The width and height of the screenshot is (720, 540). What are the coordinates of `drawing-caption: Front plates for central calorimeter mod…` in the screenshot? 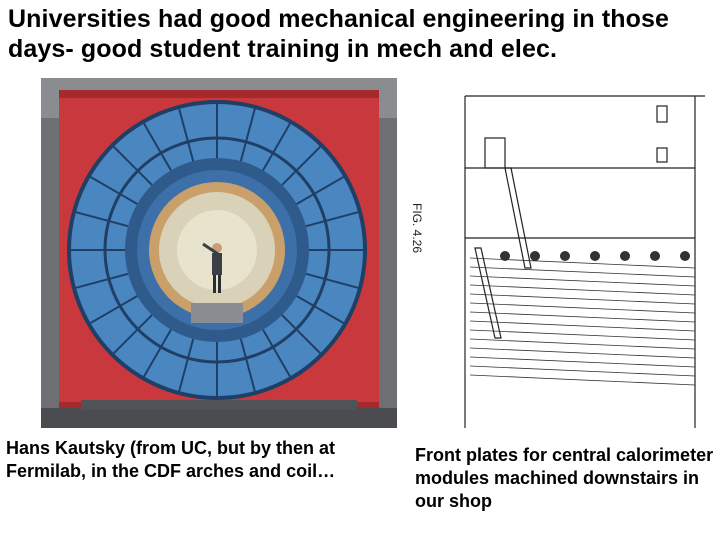 It's located at (564, 478).